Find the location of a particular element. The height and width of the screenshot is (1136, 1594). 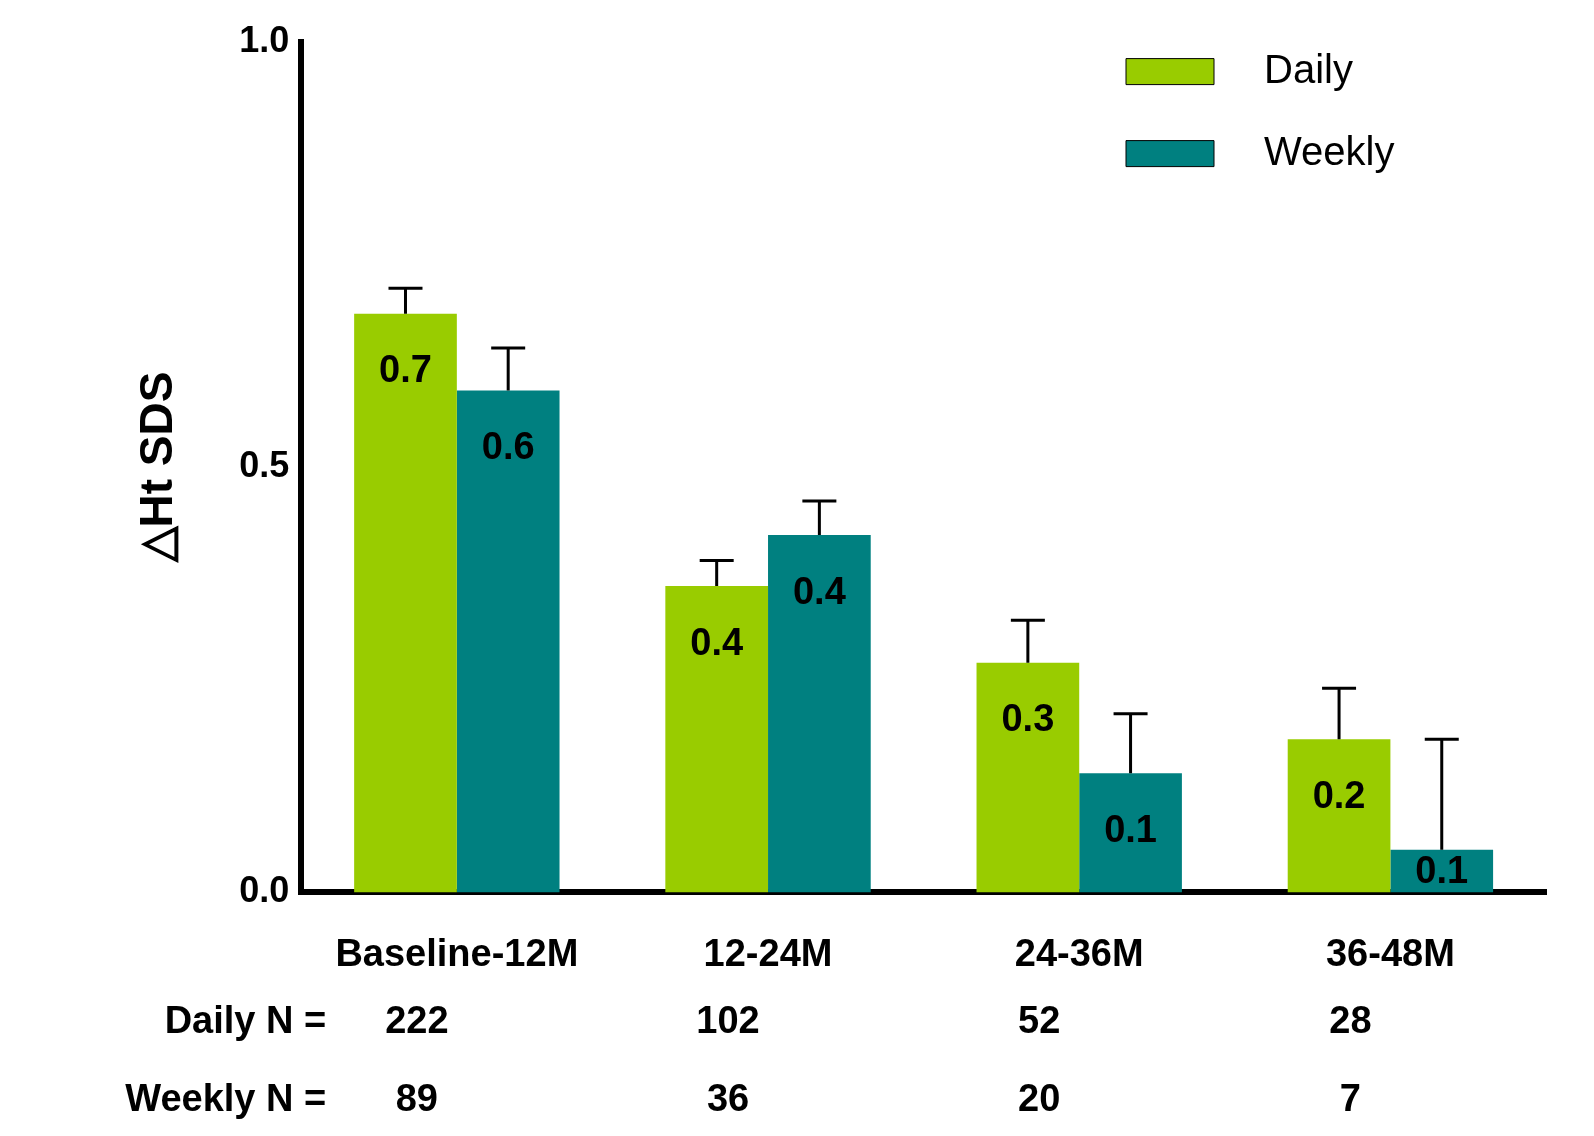

x-tick-label: 12-24M is located at coordinates (768, 952).